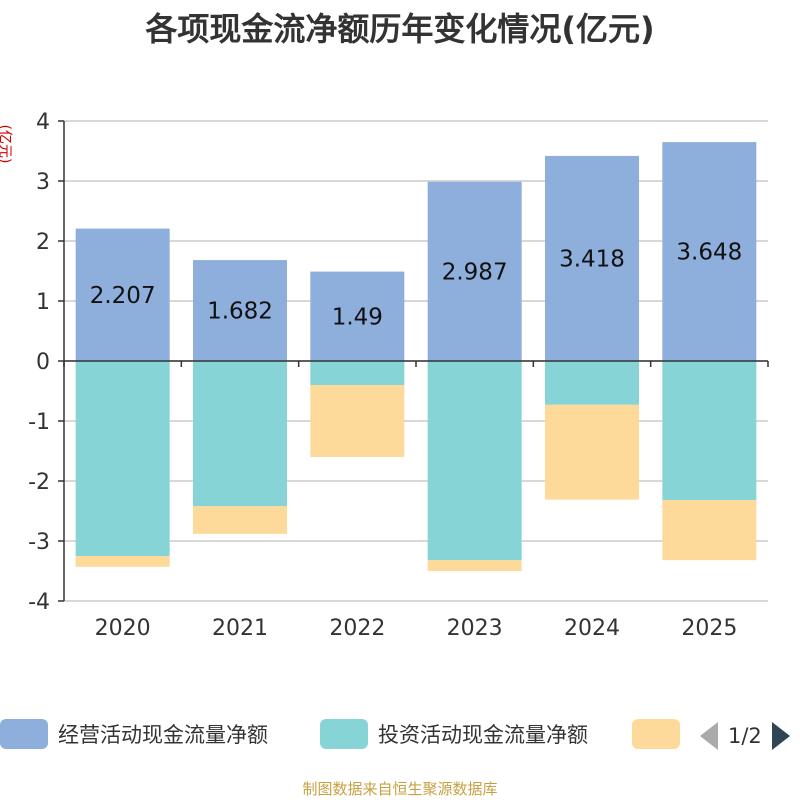 Image resolution: width=800 pixels, height=800 pixels. I want to click on legend-swatch-operating, so click(24, 734).